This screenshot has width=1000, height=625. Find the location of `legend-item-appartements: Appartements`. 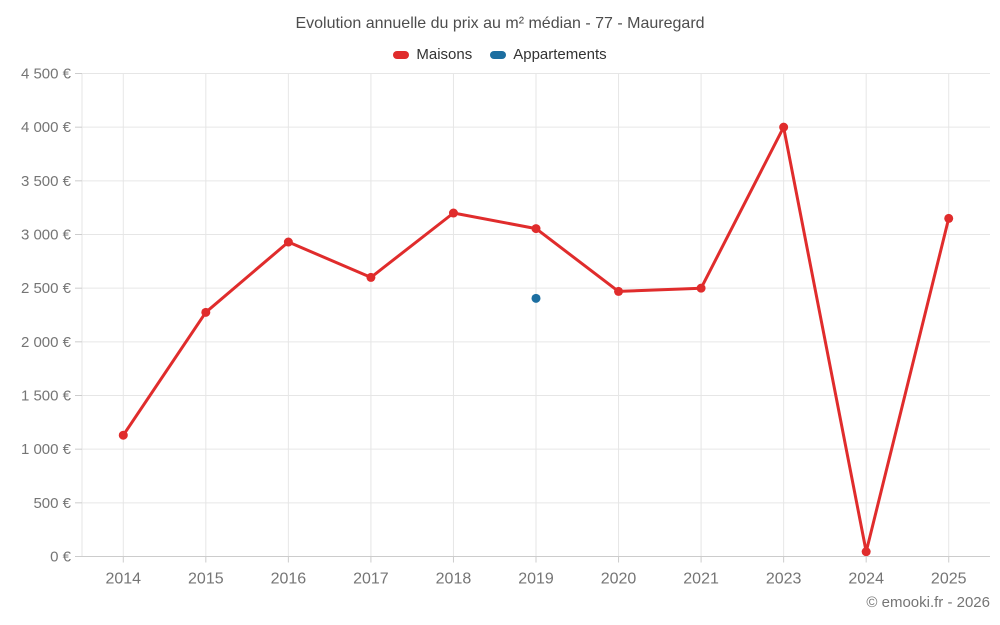

legend-item-appartements: Appartements is located at coordinates (548, 54).